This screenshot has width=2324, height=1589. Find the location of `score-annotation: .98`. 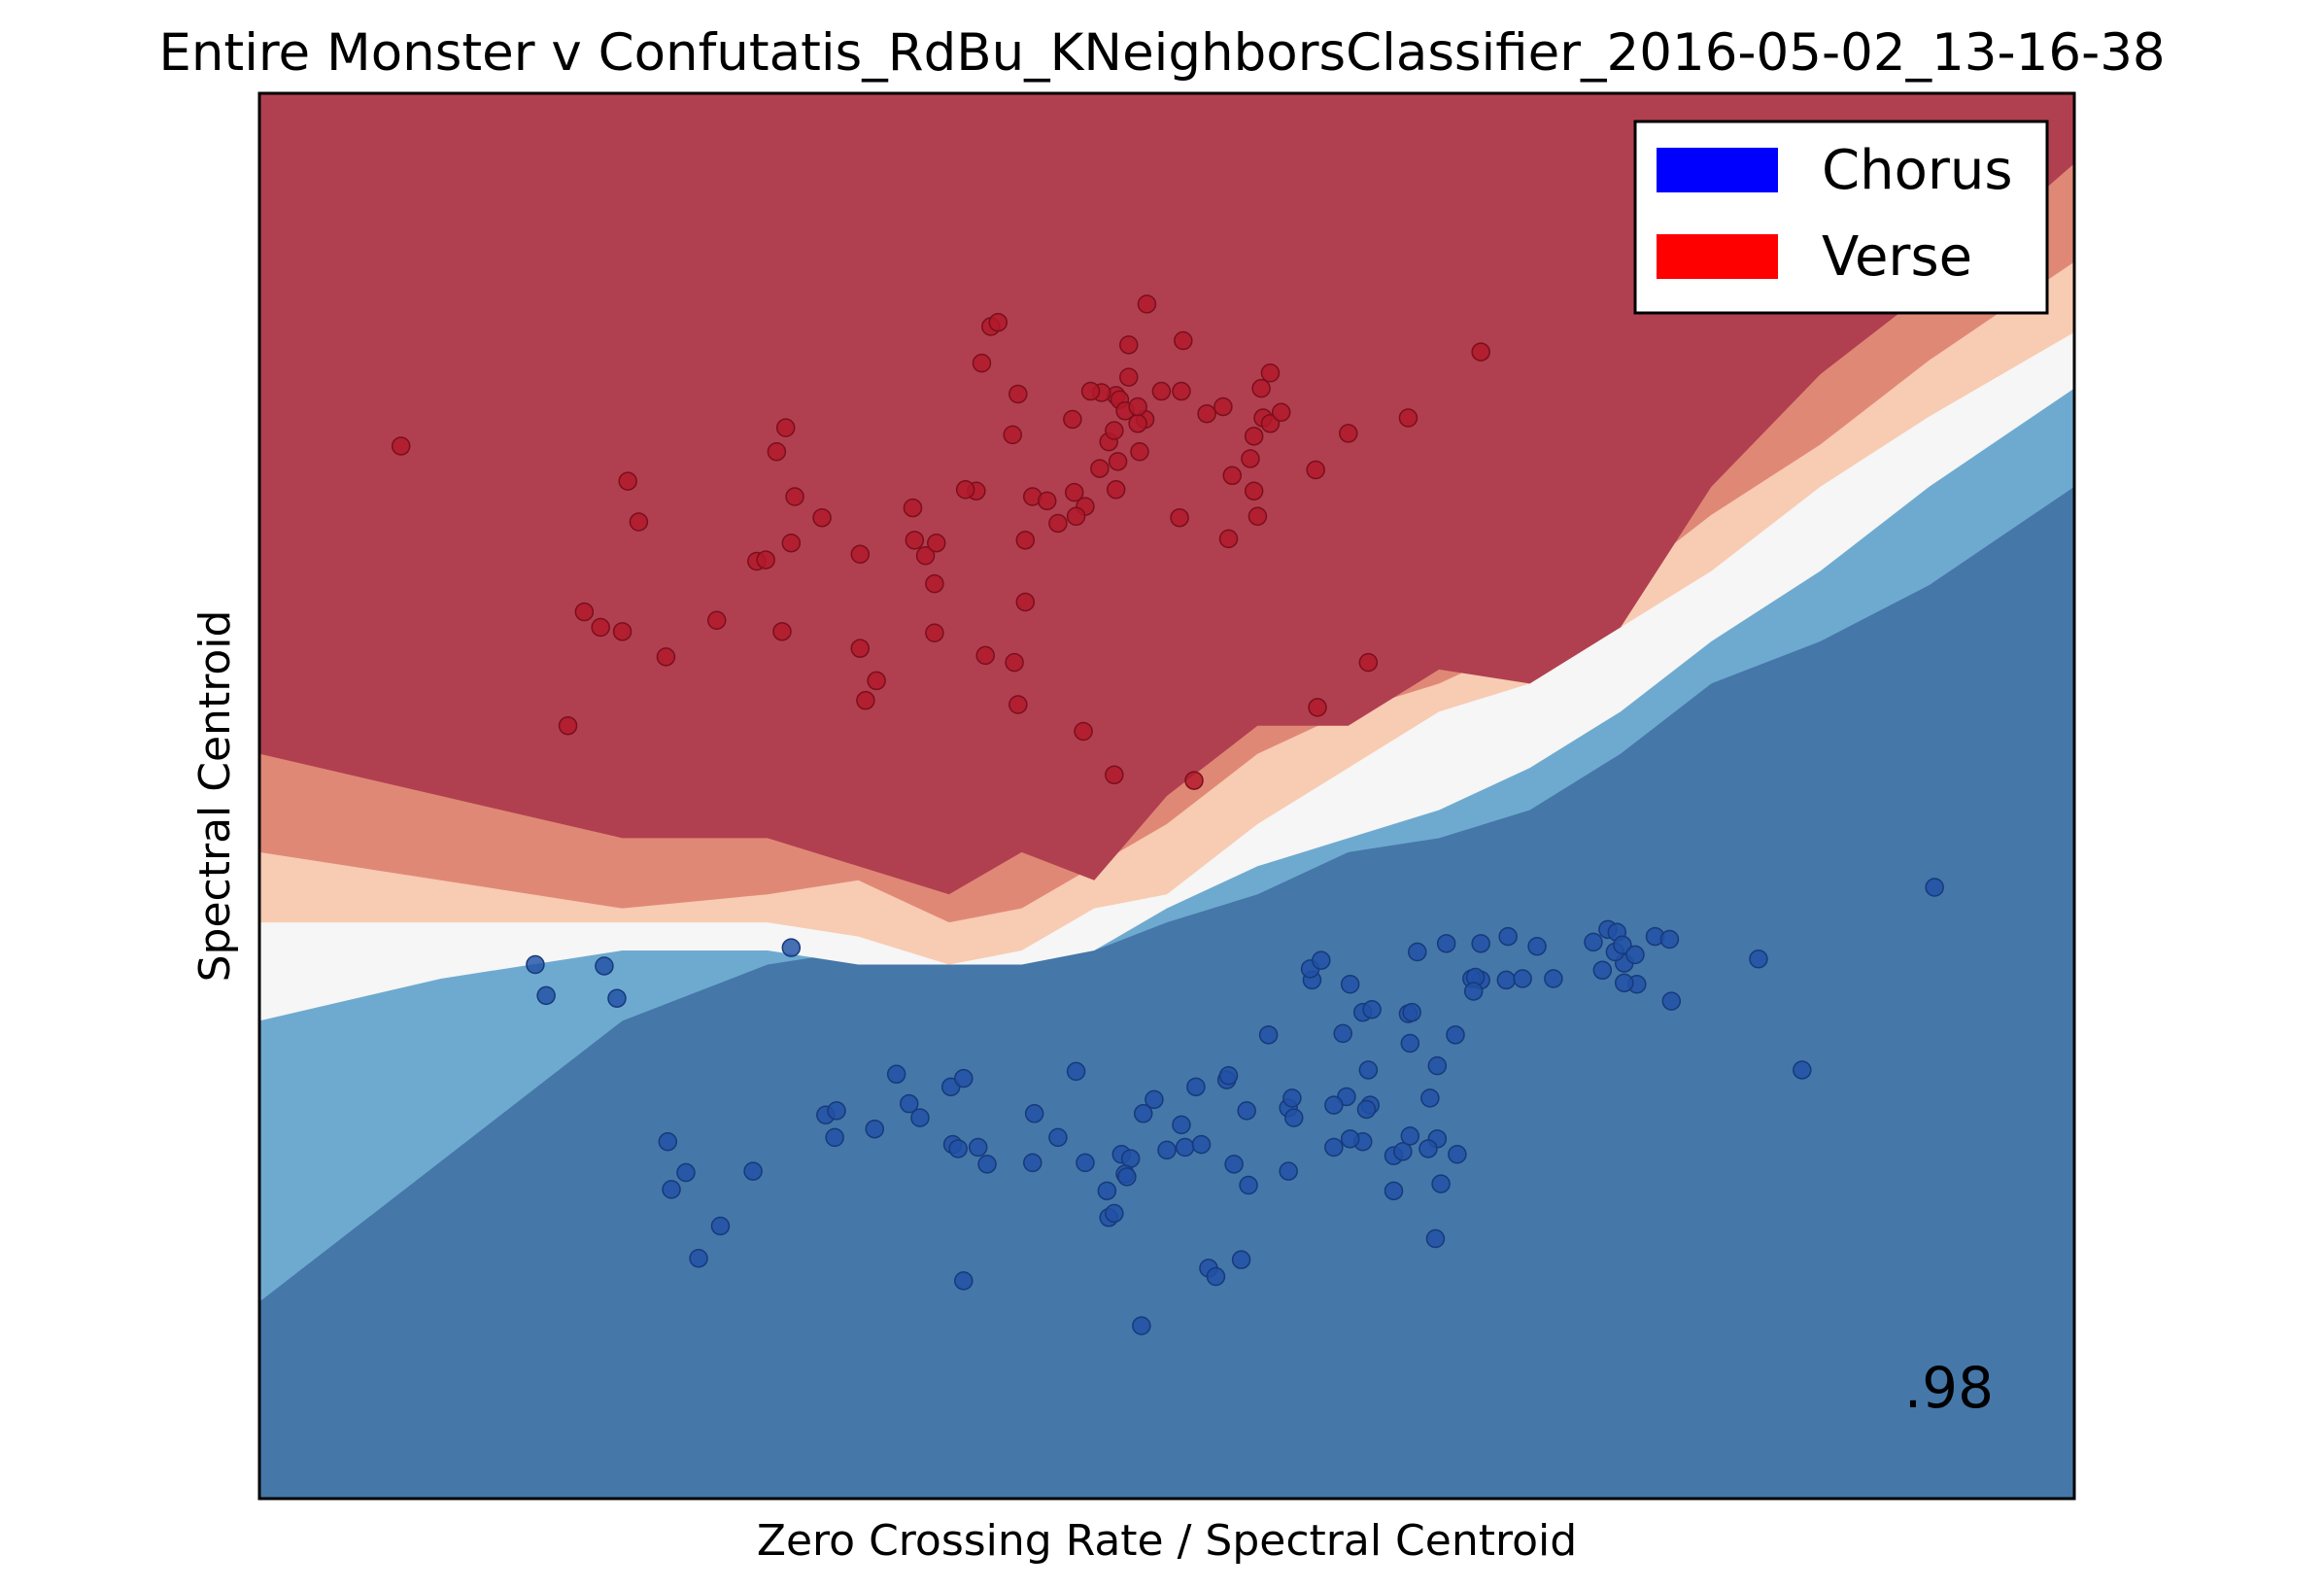

score-annotation: .98 is located at coordinates (1949, 1388).